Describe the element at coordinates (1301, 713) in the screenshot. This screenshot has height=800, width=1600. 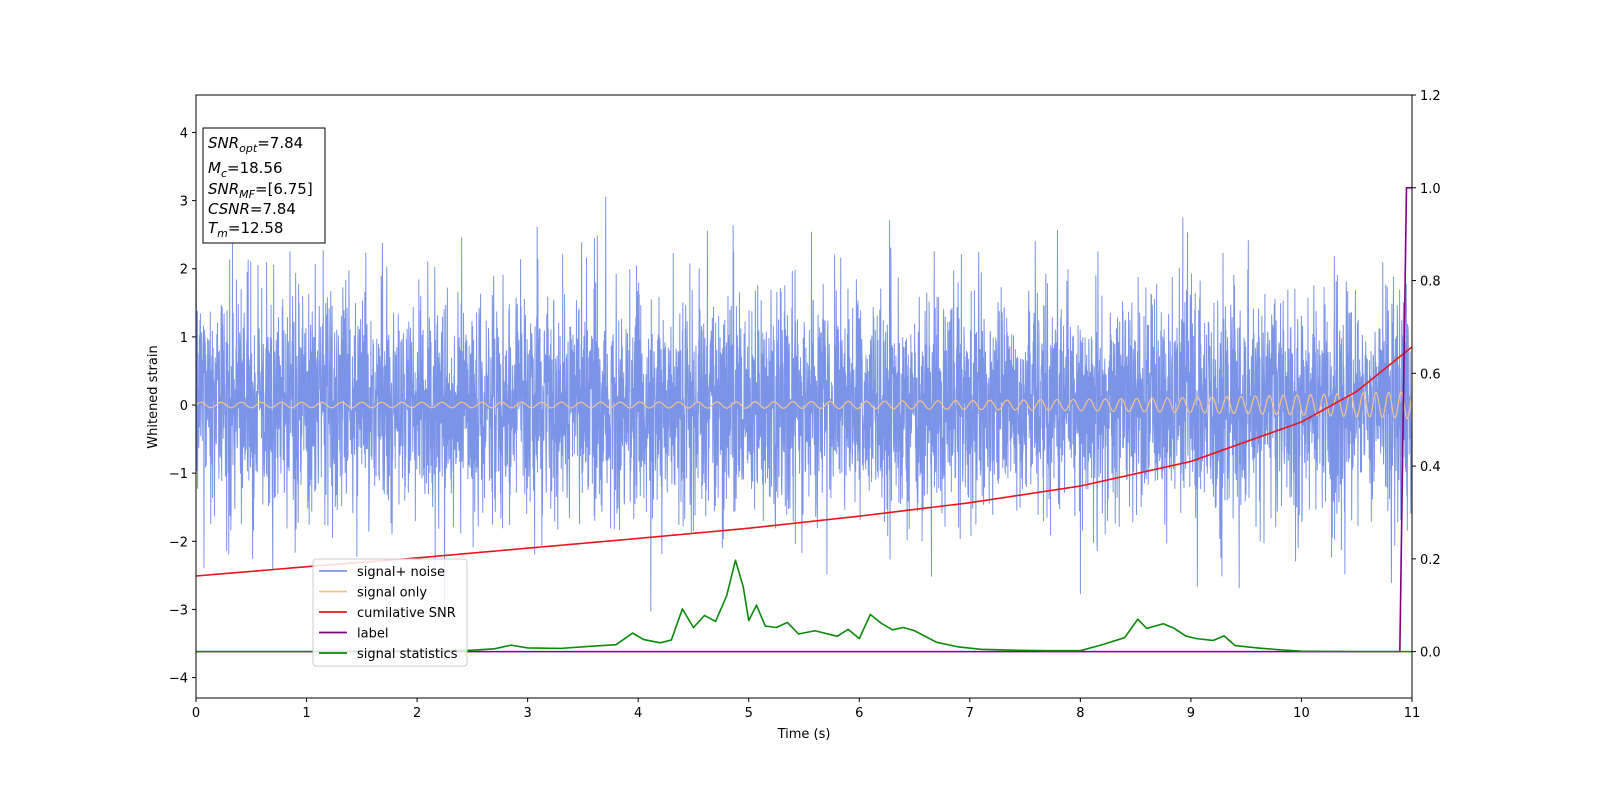
I see `x-tick-label: 10` at that location.